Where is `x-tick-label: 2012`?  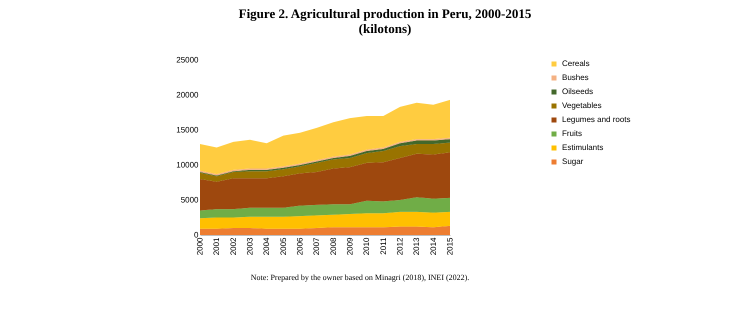
x-tick-label: 2012 is located at coordinates (400, 246).